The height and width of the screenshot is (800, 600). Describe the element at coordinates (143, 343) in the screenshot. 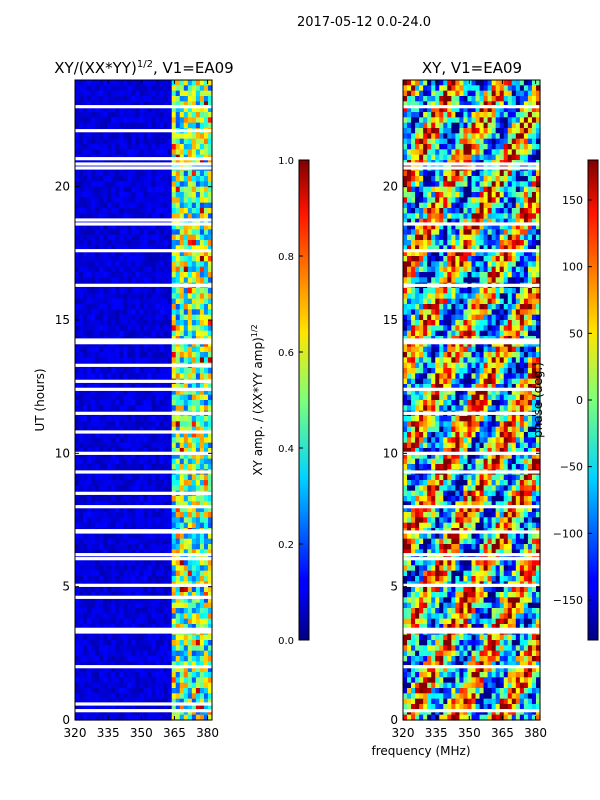

I see `blank-row` at that location.